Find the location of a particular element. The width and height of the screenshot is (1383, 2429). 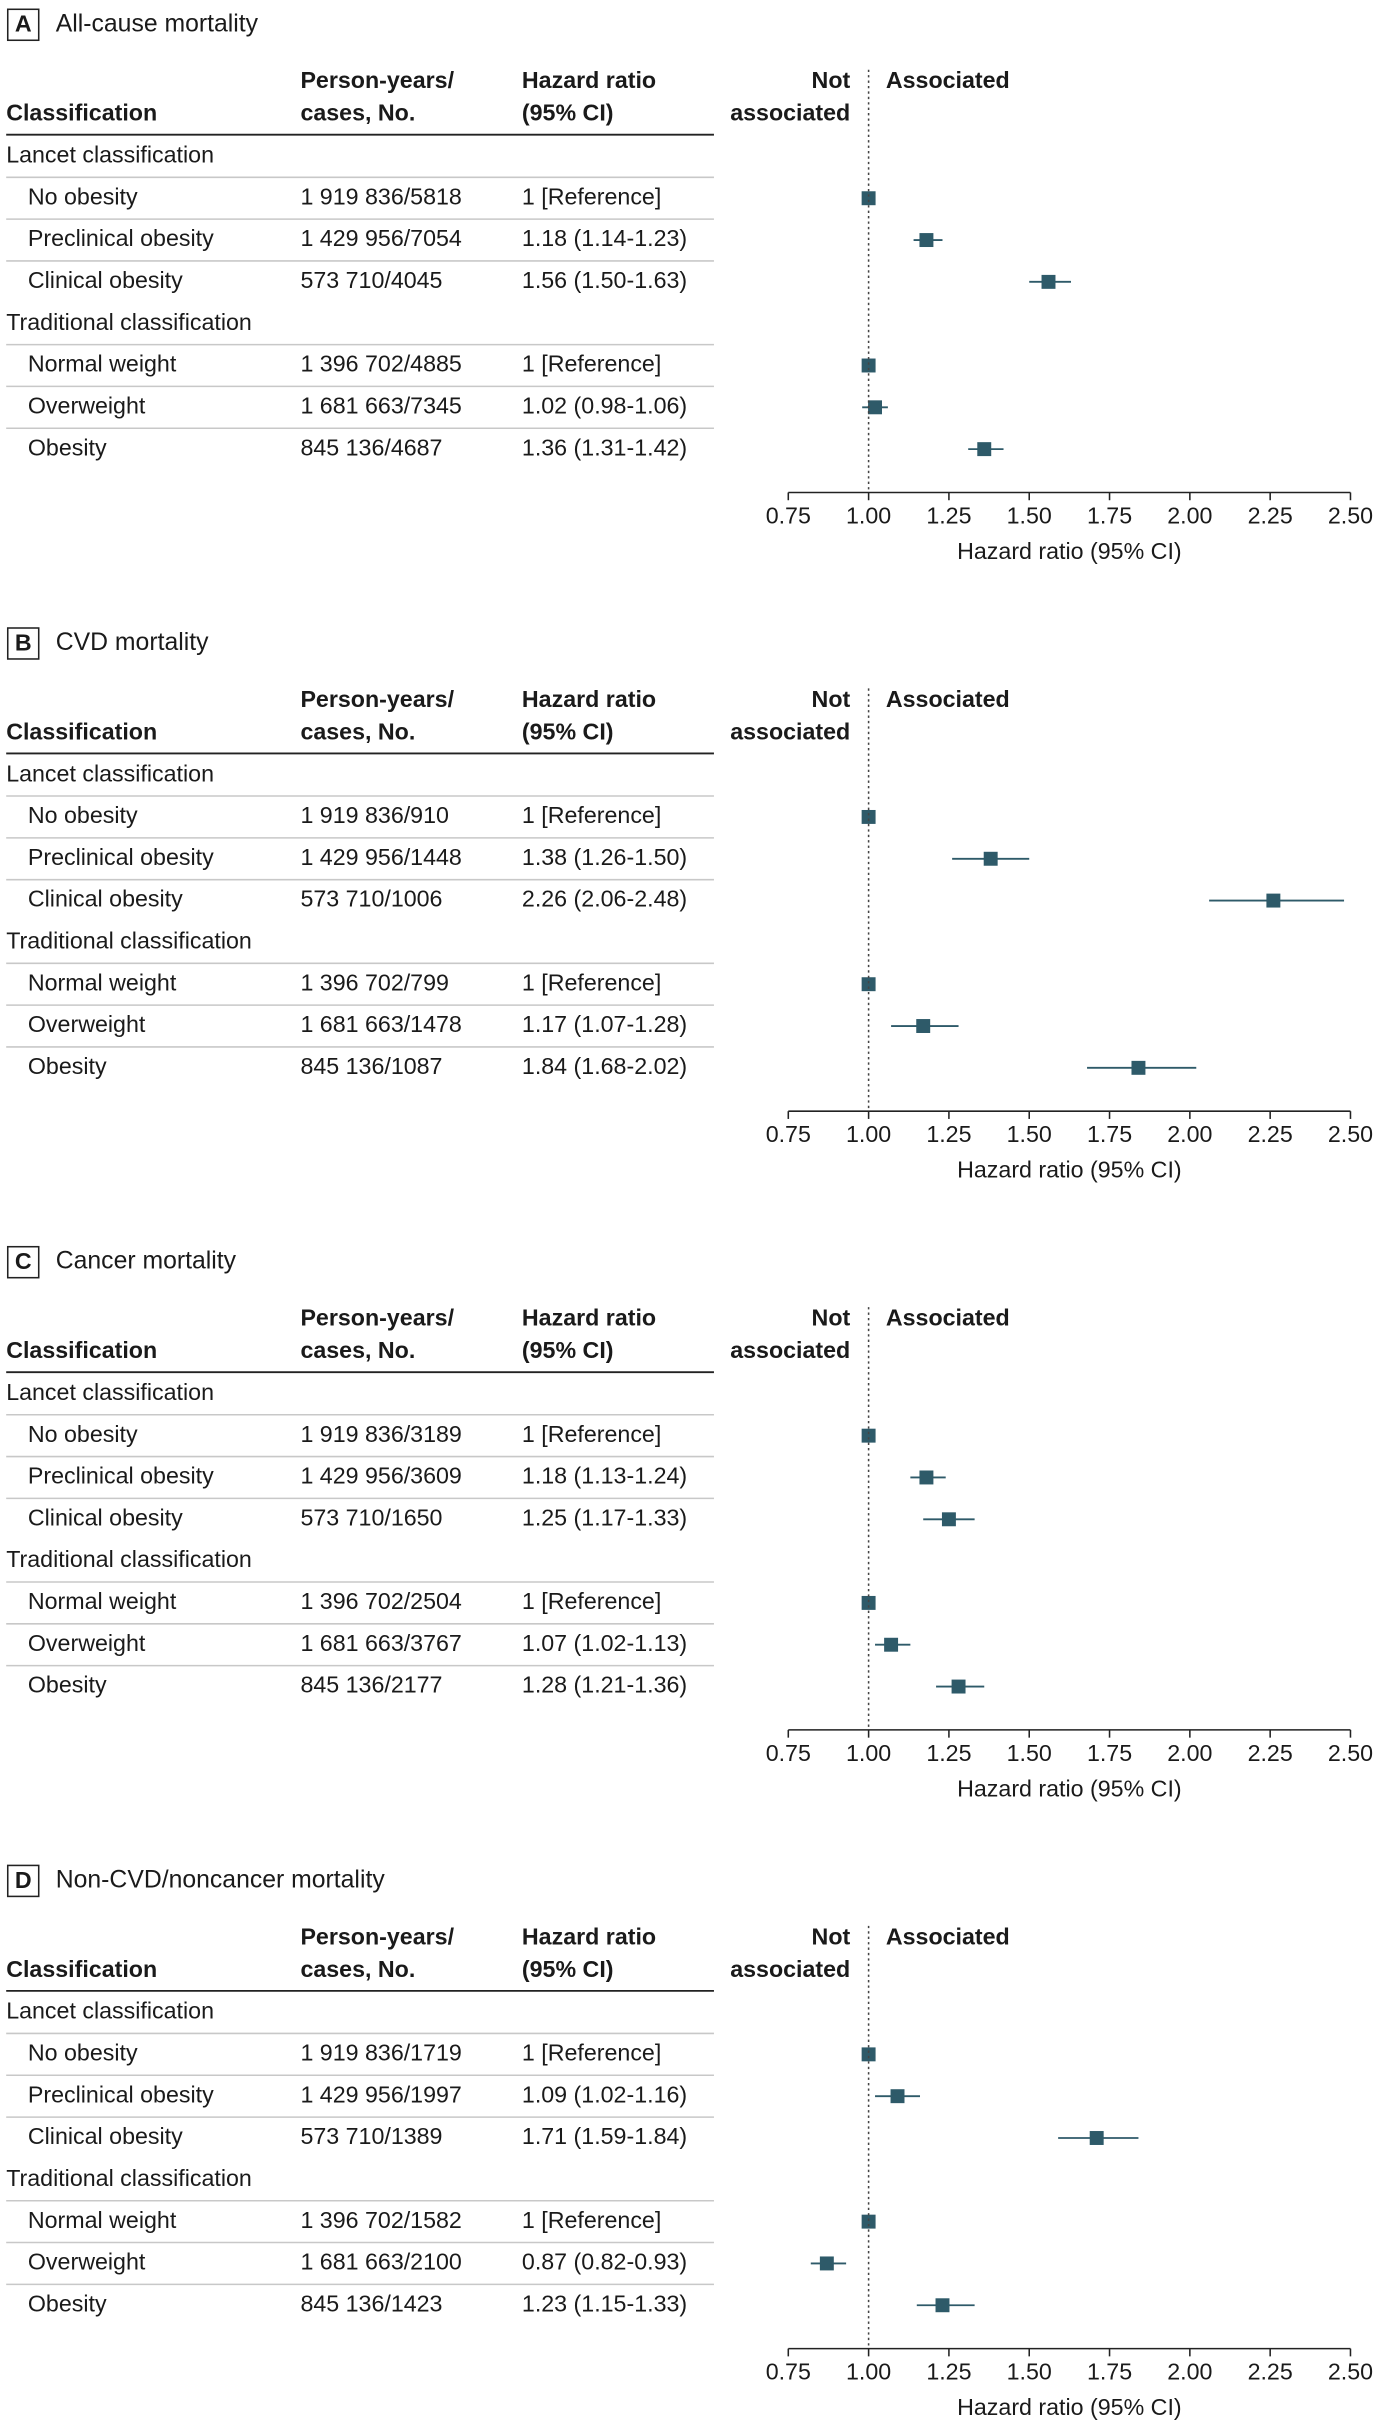

row-label: Normal weight is located at coordinates (102, 1601).